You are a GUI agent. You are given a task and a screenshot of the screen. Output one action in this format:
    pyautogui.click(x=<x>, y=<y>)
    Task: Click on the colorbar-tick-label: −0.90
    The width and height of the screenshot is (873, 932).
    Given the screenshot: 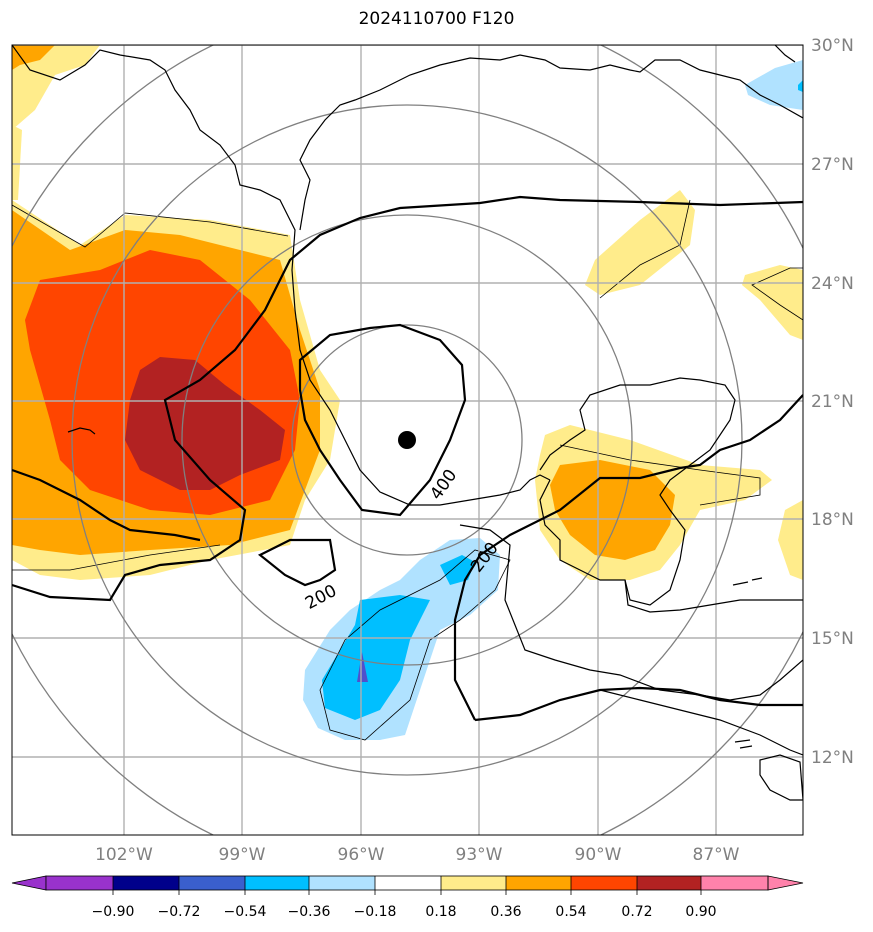 What is the action you would take?
    pyautogui.click(x=113, y=912)
    